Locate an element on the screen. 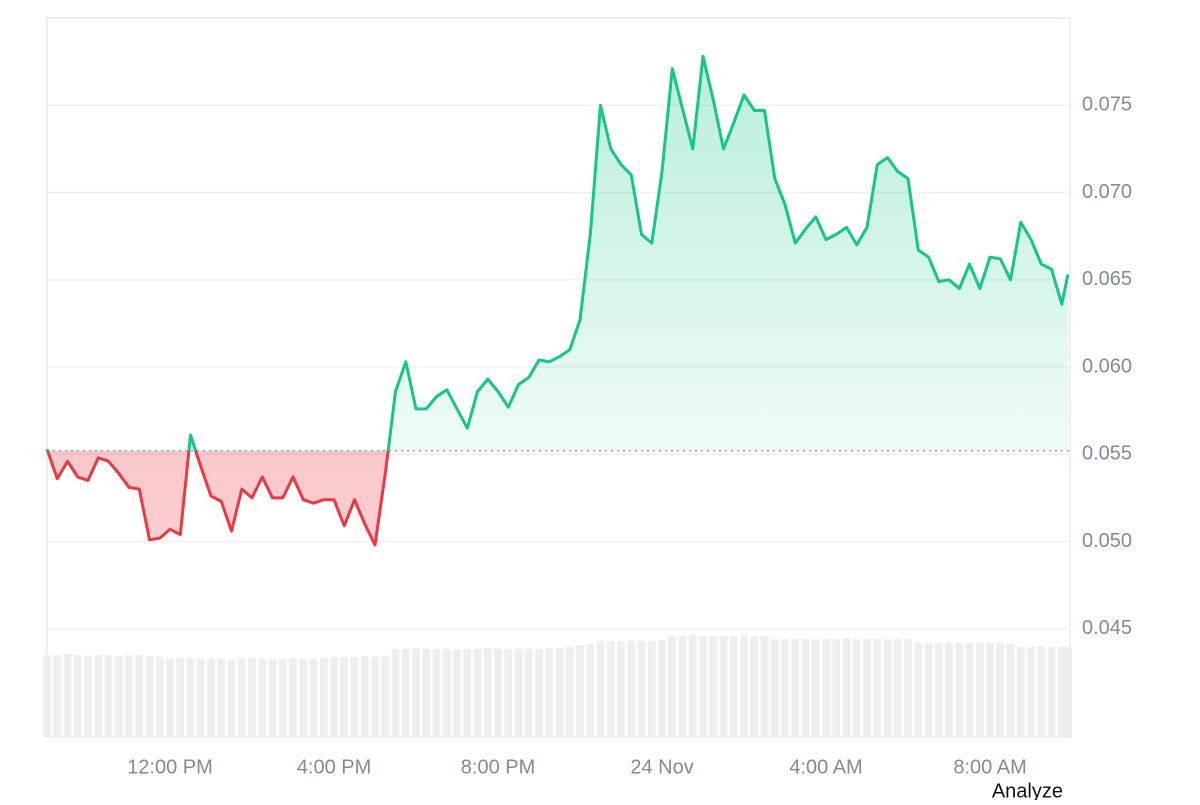  y-tick-label: 0.045 is located at coordinates (1107, 628).